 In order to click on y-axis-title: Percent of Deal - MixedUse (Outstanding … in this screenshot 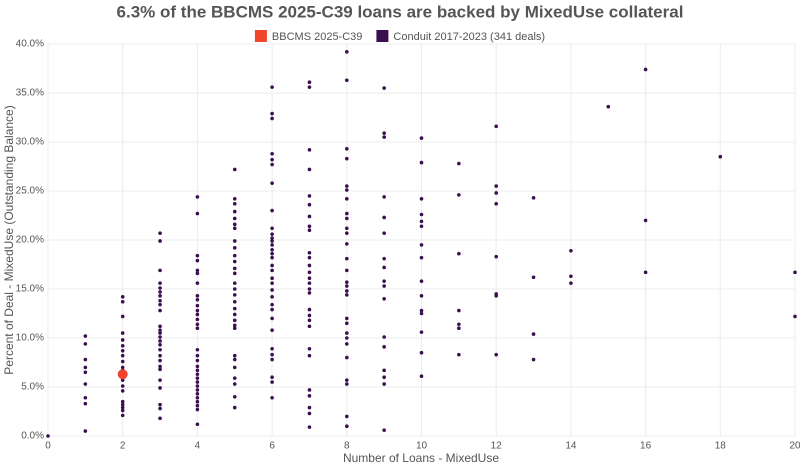, I will do `click(9, 239)`.